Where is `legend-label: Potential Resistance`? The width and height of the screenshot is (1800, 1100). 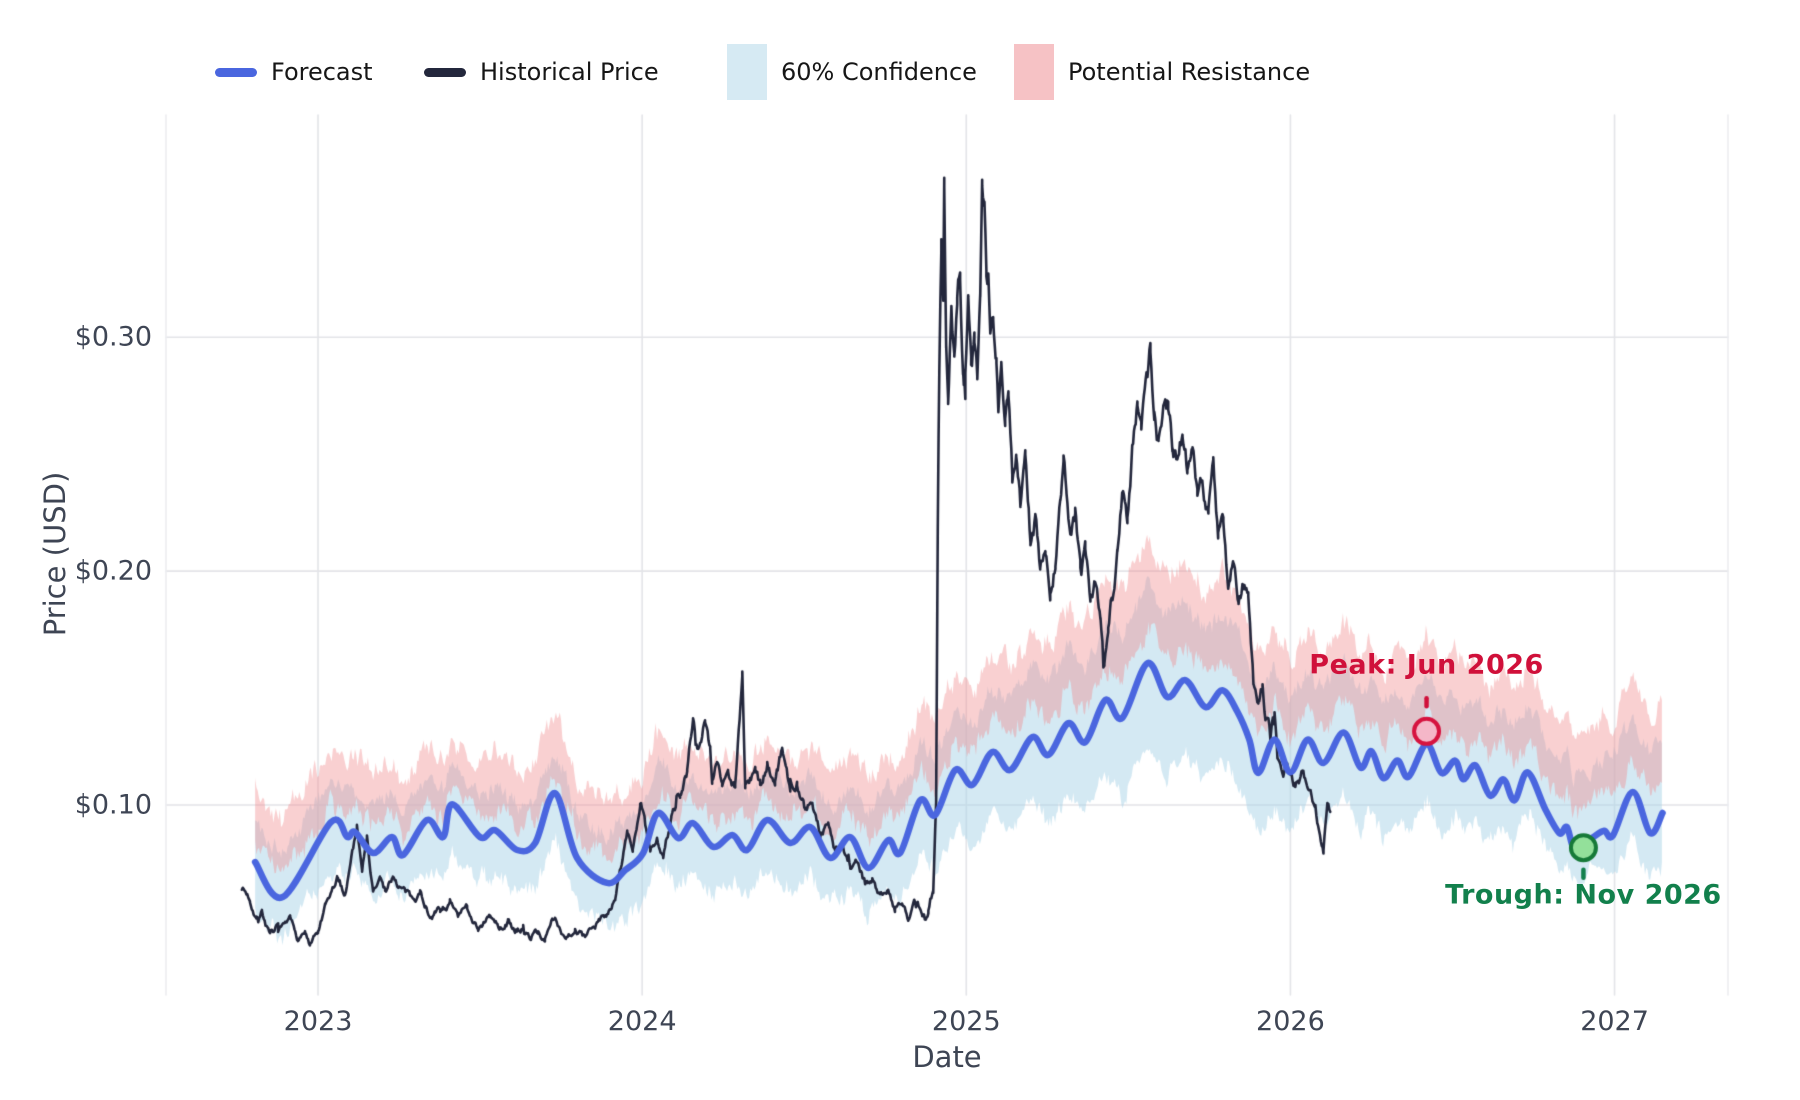
legend-label: Potential Resistance is located at coordinates (1189, 72).